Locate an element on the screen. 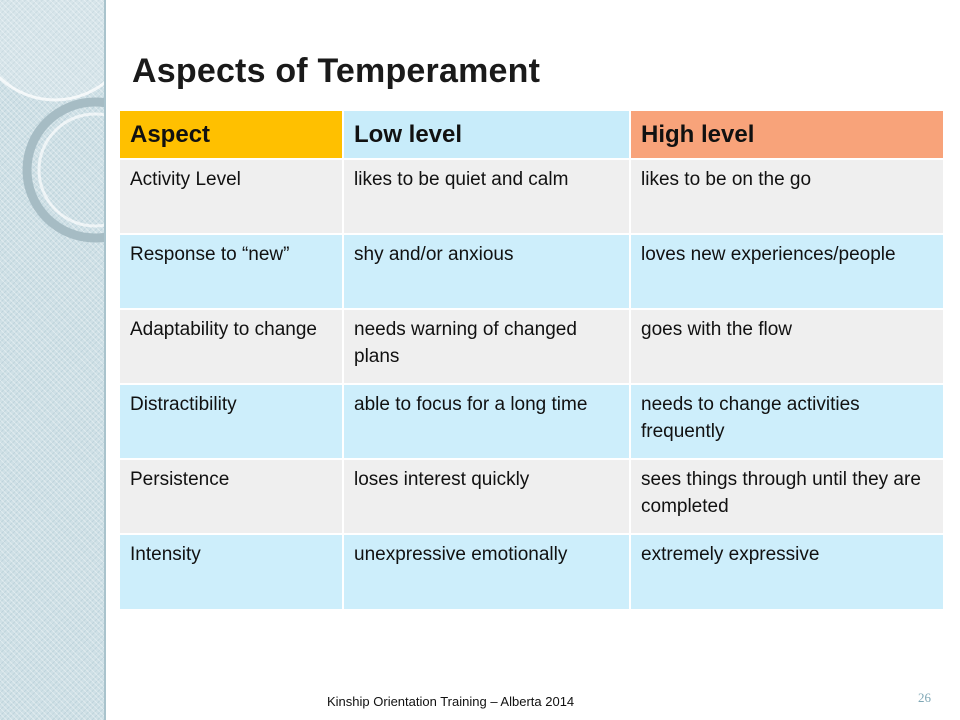 The width and height of the screenshot is (960, 720). page-title: Aspects of Temperament is located at coordinates (336, 71).